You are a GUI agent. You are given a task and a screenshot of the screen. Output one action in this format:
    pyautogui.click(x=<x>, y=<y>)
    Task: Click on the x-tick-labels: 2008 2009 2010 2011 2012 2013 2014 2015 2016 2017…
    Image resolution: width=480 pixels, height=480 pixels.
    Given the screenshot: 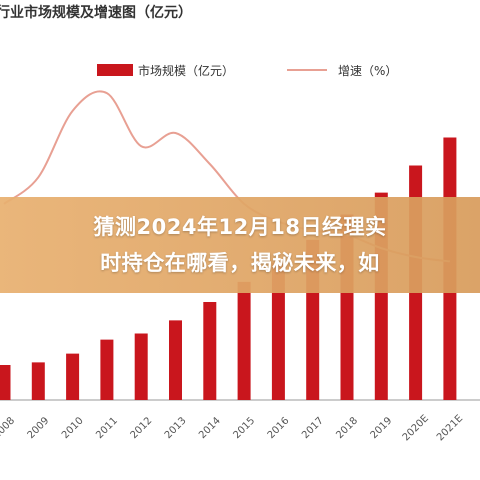 What is the action you would take?
    pyautogui.click(x=232, y=428)
    